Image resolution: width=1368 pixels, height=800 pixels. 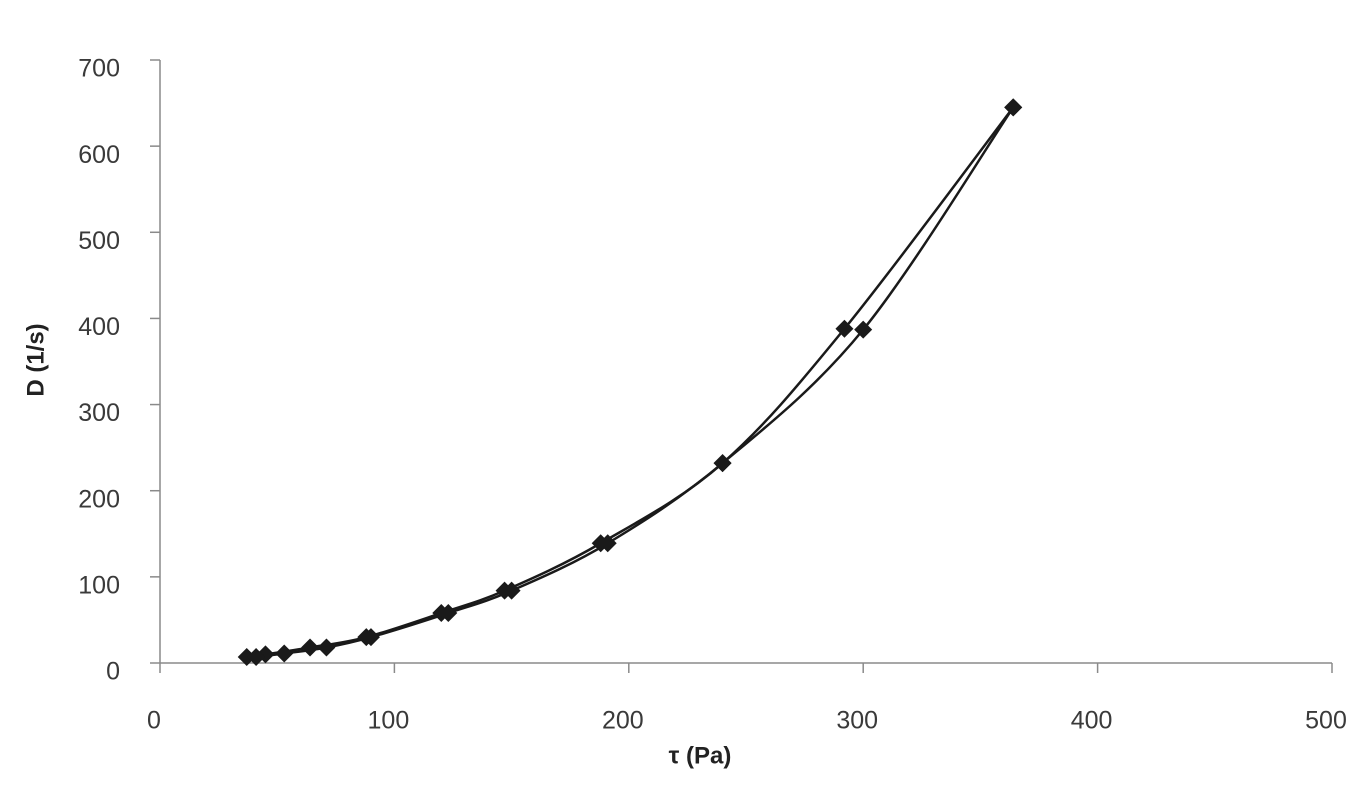 I want to click on x-tick-label: 300, so click(x=857, y=721).